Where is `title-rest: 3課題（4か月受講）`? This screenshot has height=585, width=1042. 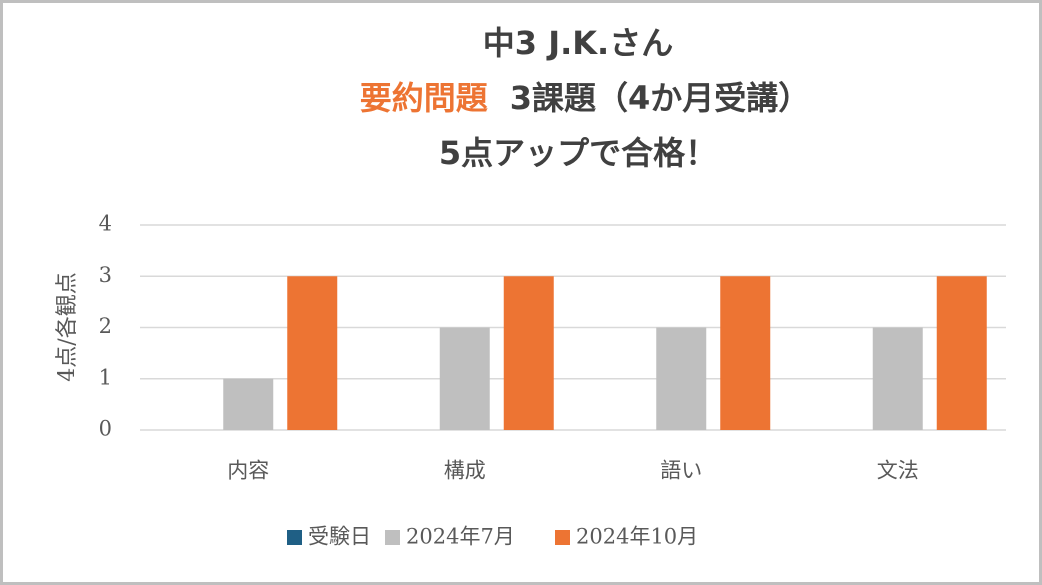
title-rest: 3課題（4か月受講） is located at coordinates (660, 98).